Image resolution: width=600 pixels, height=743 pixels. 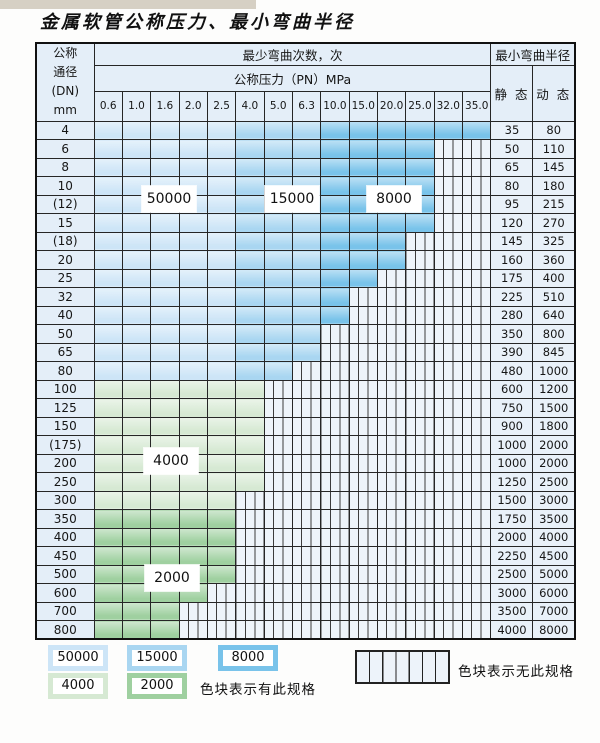 What do you see at coordinates (512, 389) in the screenshot?
I see `static-radius-value: 600` at bounding box center [512, 389].